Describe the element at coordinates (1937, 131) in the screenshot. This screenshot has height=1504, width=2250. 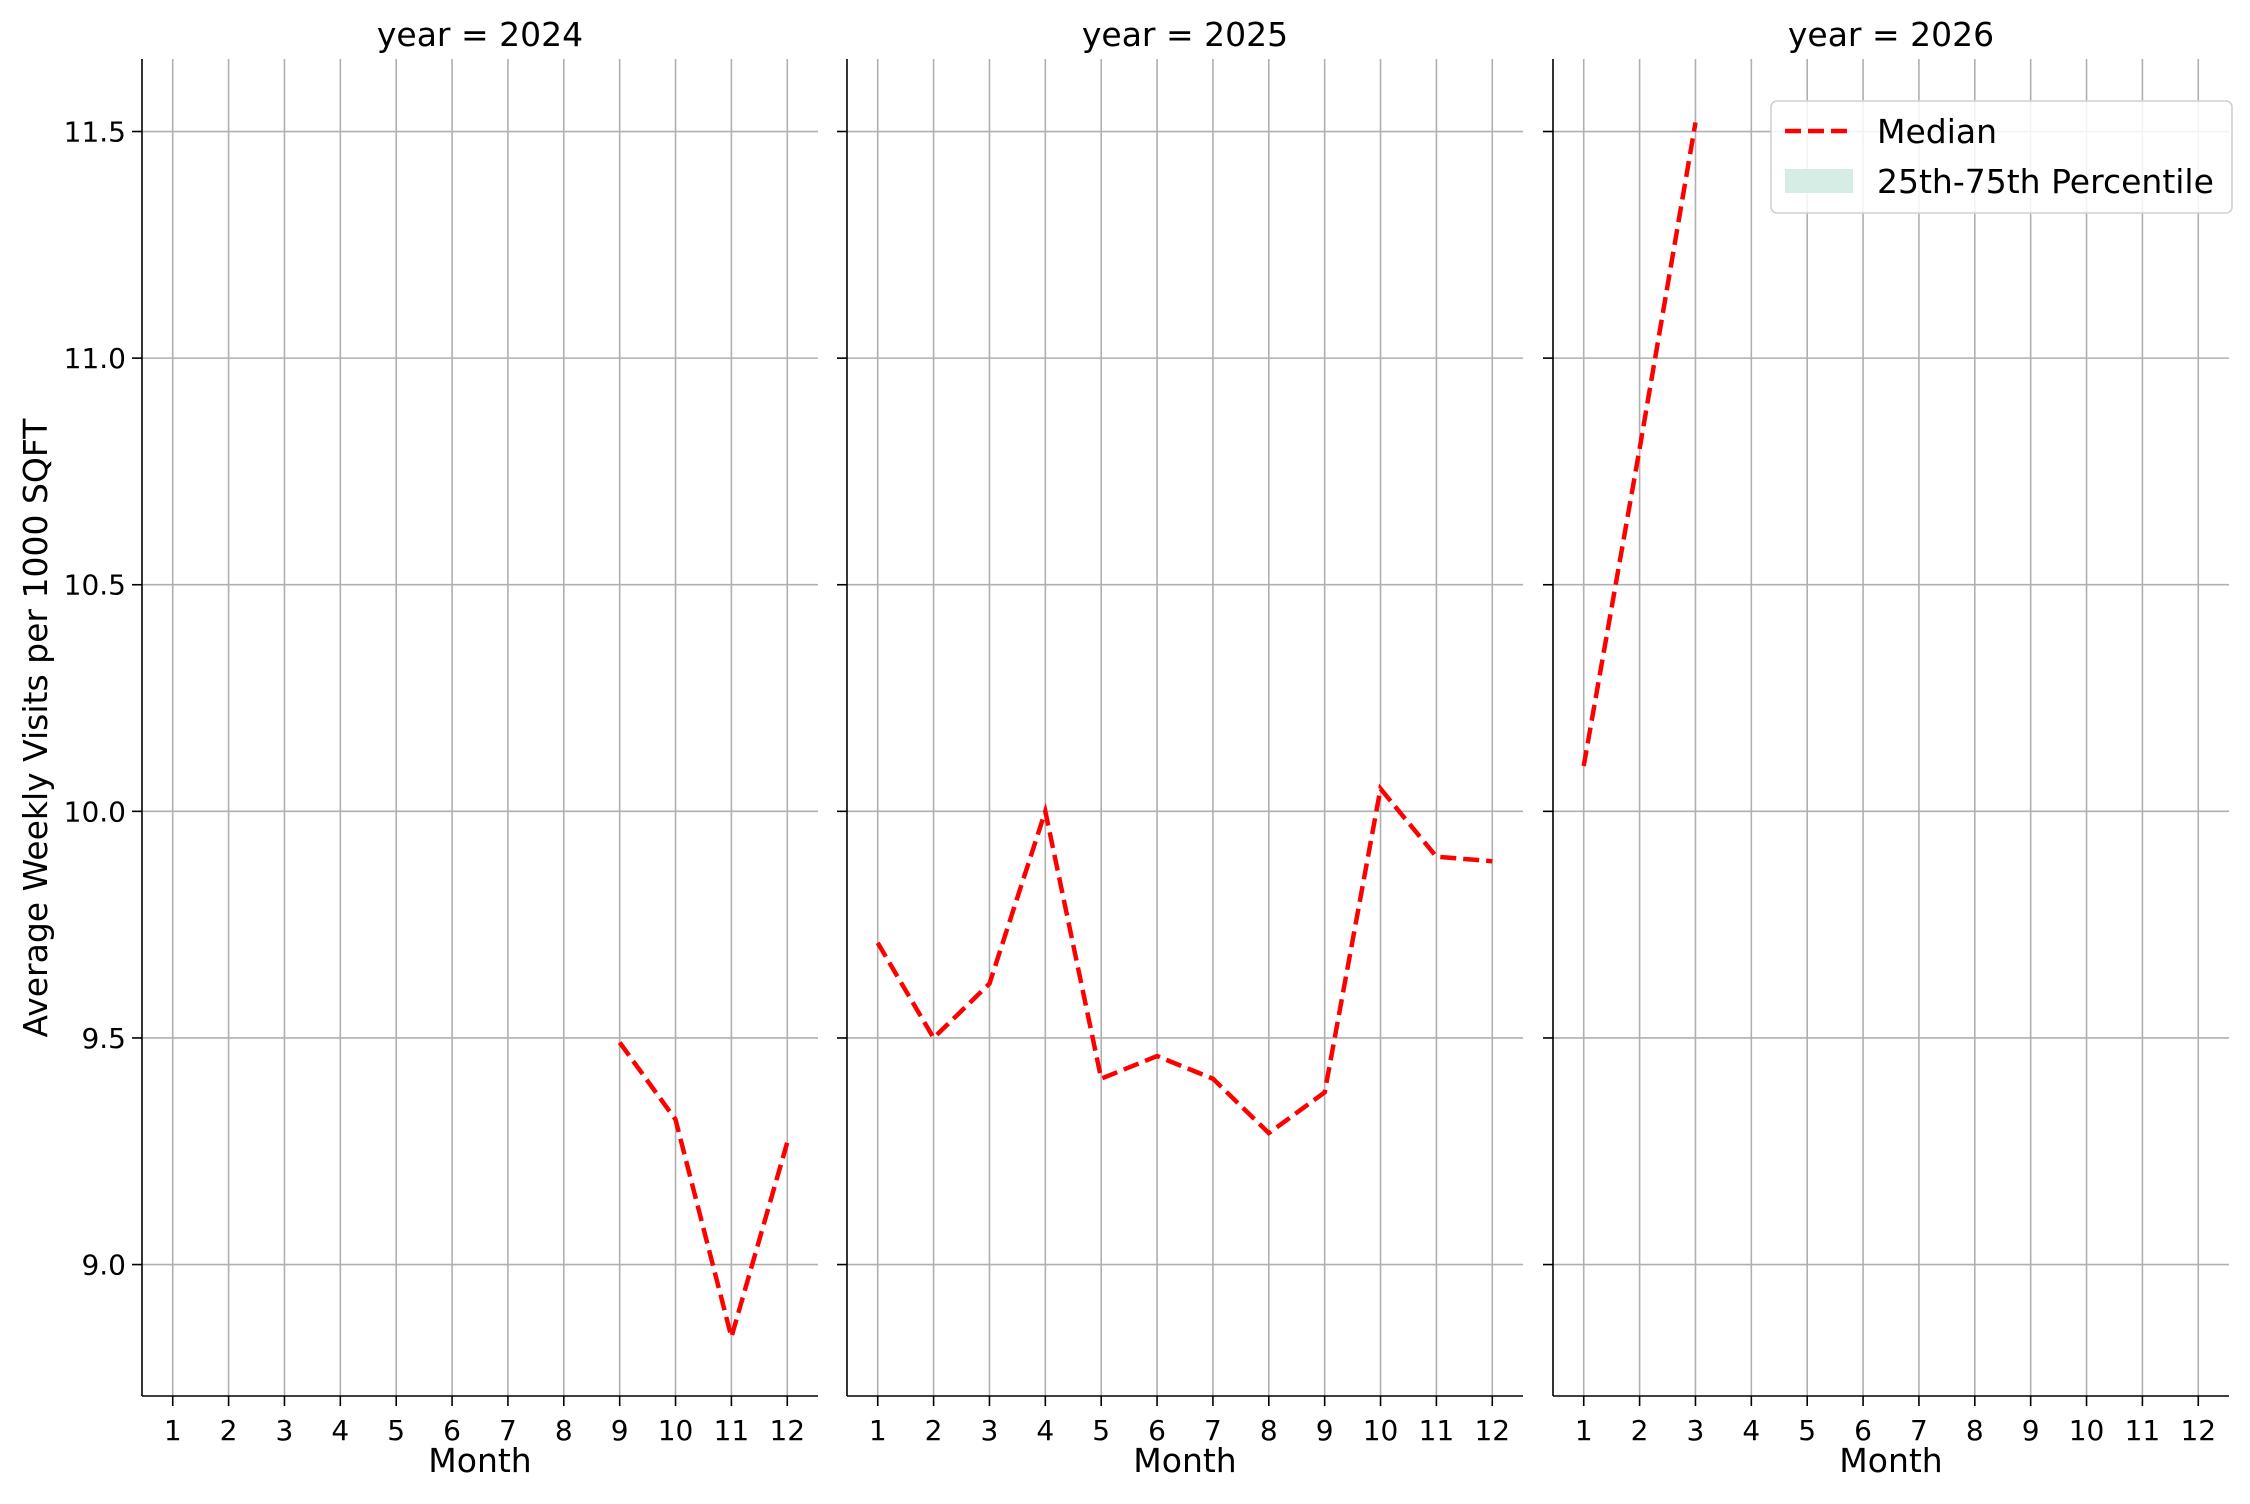
I see `legend-entry-label: Median` at that location.